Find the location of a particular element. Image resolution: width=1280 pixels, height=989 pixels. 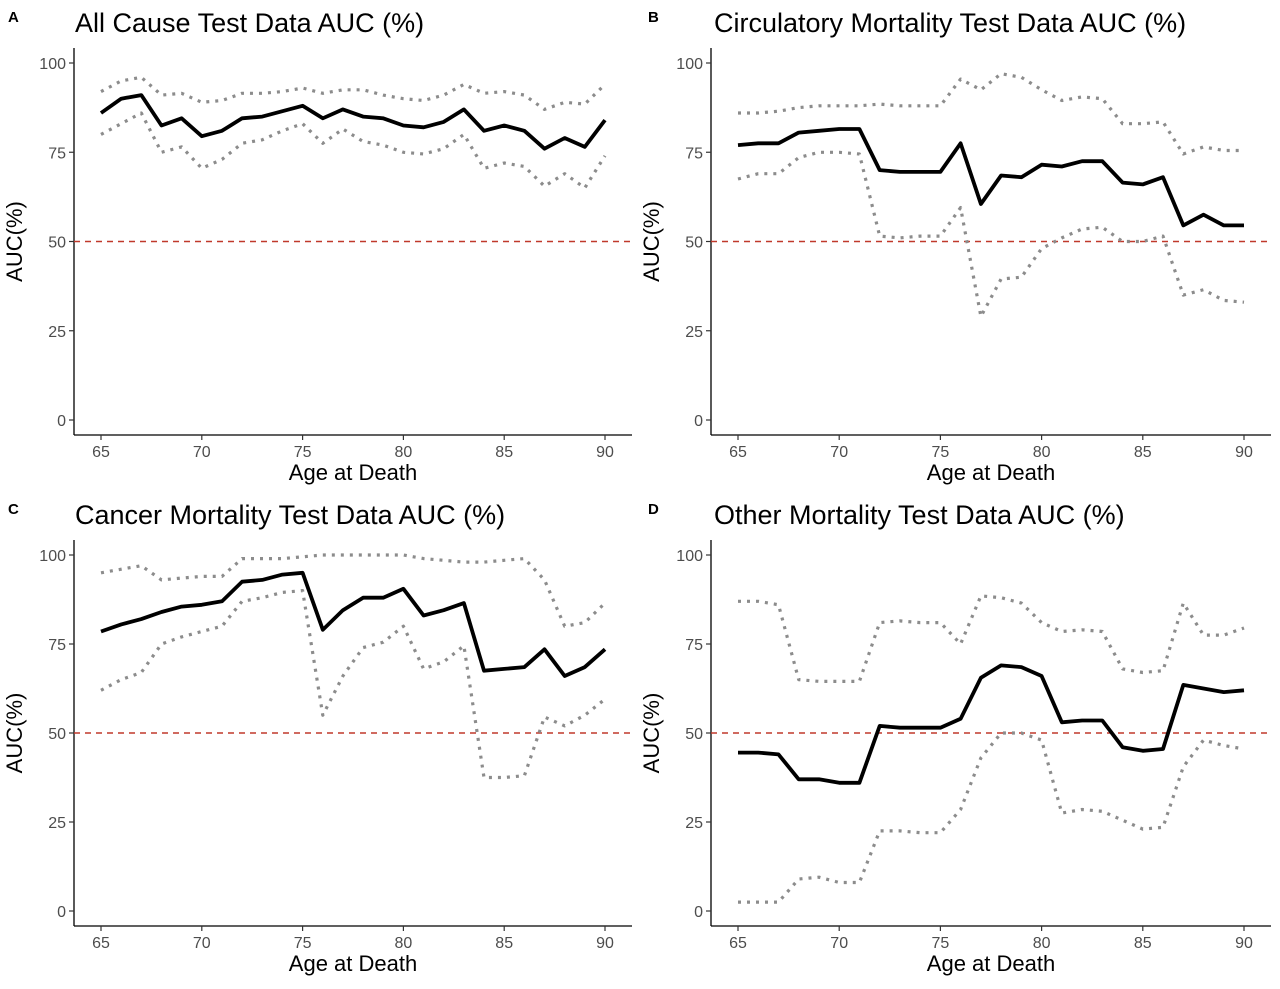

chart-title: Cancer Mortality Test Data AUC (%) is located at coordinates (290, 515).